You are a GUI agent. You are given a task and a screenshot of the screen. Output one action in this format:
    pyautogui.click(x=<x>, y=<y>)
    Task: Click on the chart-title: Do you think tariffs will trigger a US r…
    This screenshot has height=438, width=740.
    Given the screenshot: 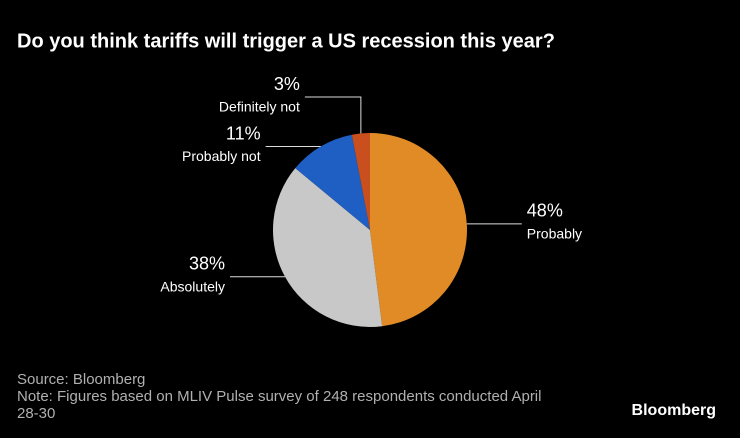 What is the action you would take?
    pyautogui.click(x=286, y=41)
    